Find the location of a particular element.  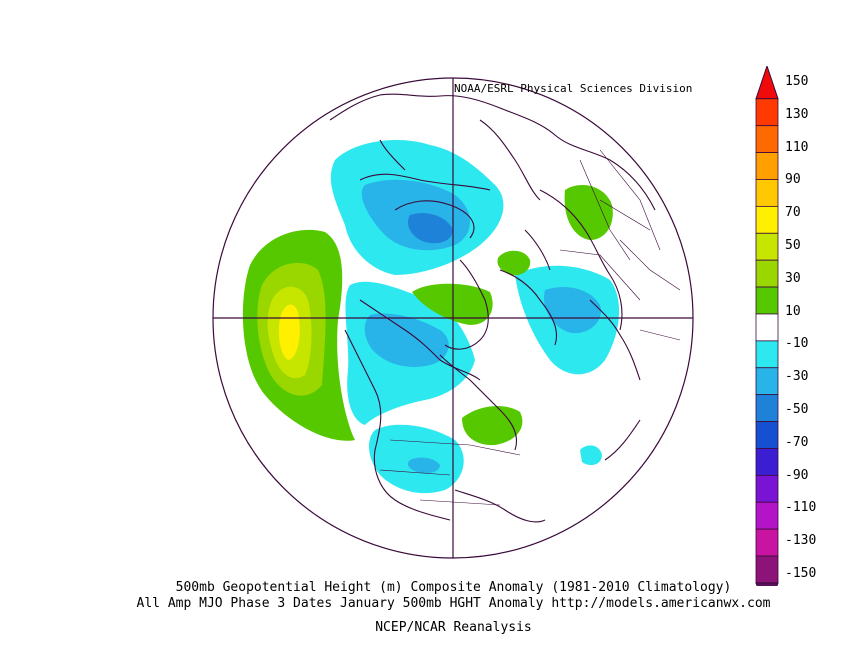

colorbar is located at coordinates (767, 326).